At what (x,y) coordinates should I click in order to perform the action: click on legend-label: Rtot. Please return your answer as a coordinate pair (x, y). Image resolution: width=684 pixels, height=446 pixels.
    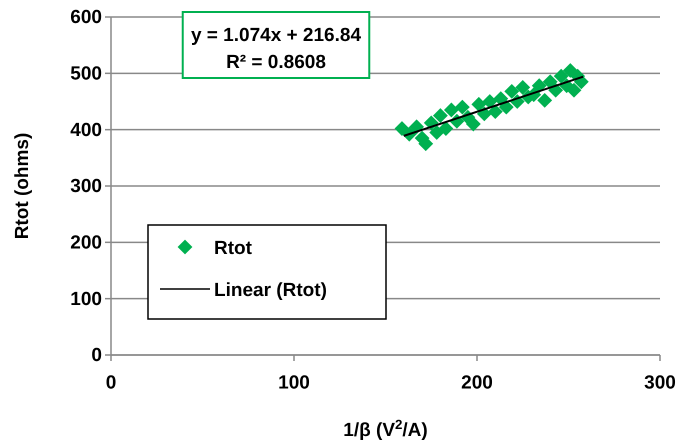
    Looking at the image, I should click on (233, 248).